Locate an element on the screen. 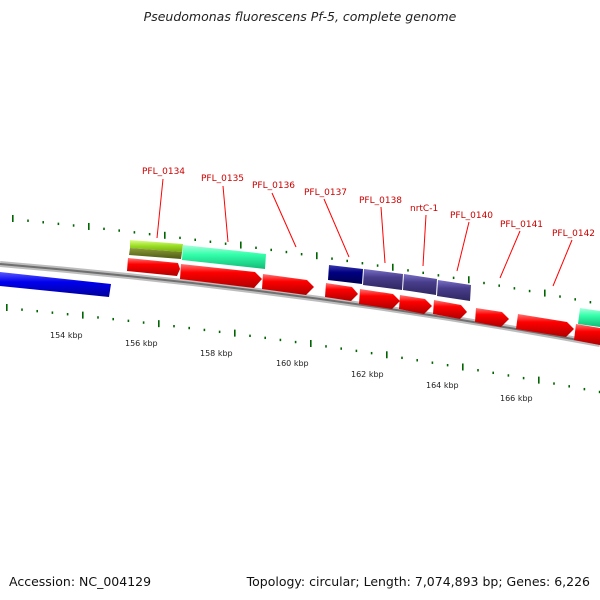 The image size is (600, 600). gene-label: PFL_0138 is located at coordinates (380, 201).